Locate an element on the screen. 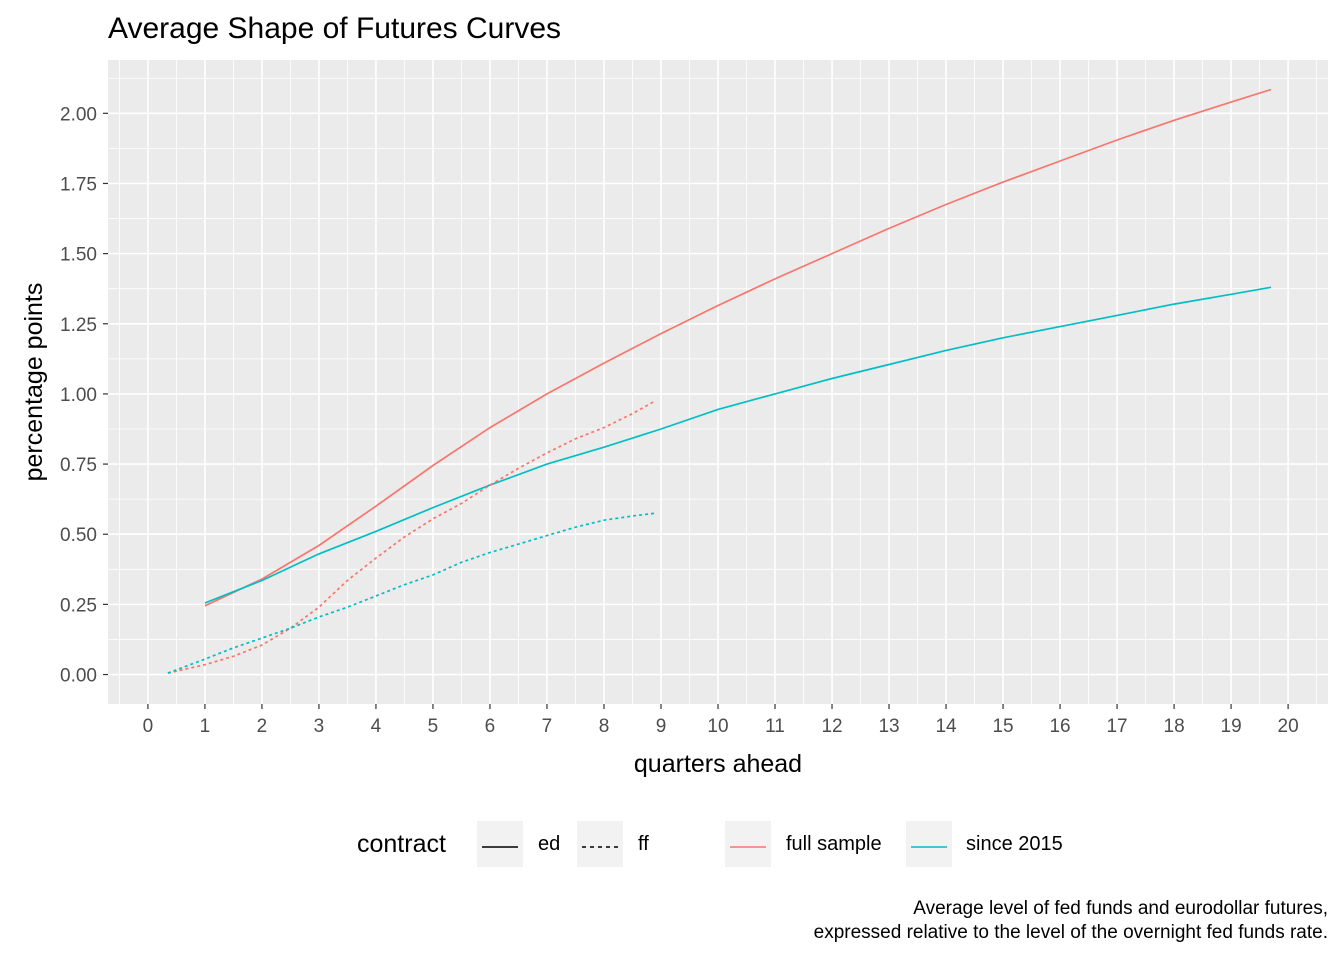  x-tick-label: 13 is located at coordinates (888, 726).